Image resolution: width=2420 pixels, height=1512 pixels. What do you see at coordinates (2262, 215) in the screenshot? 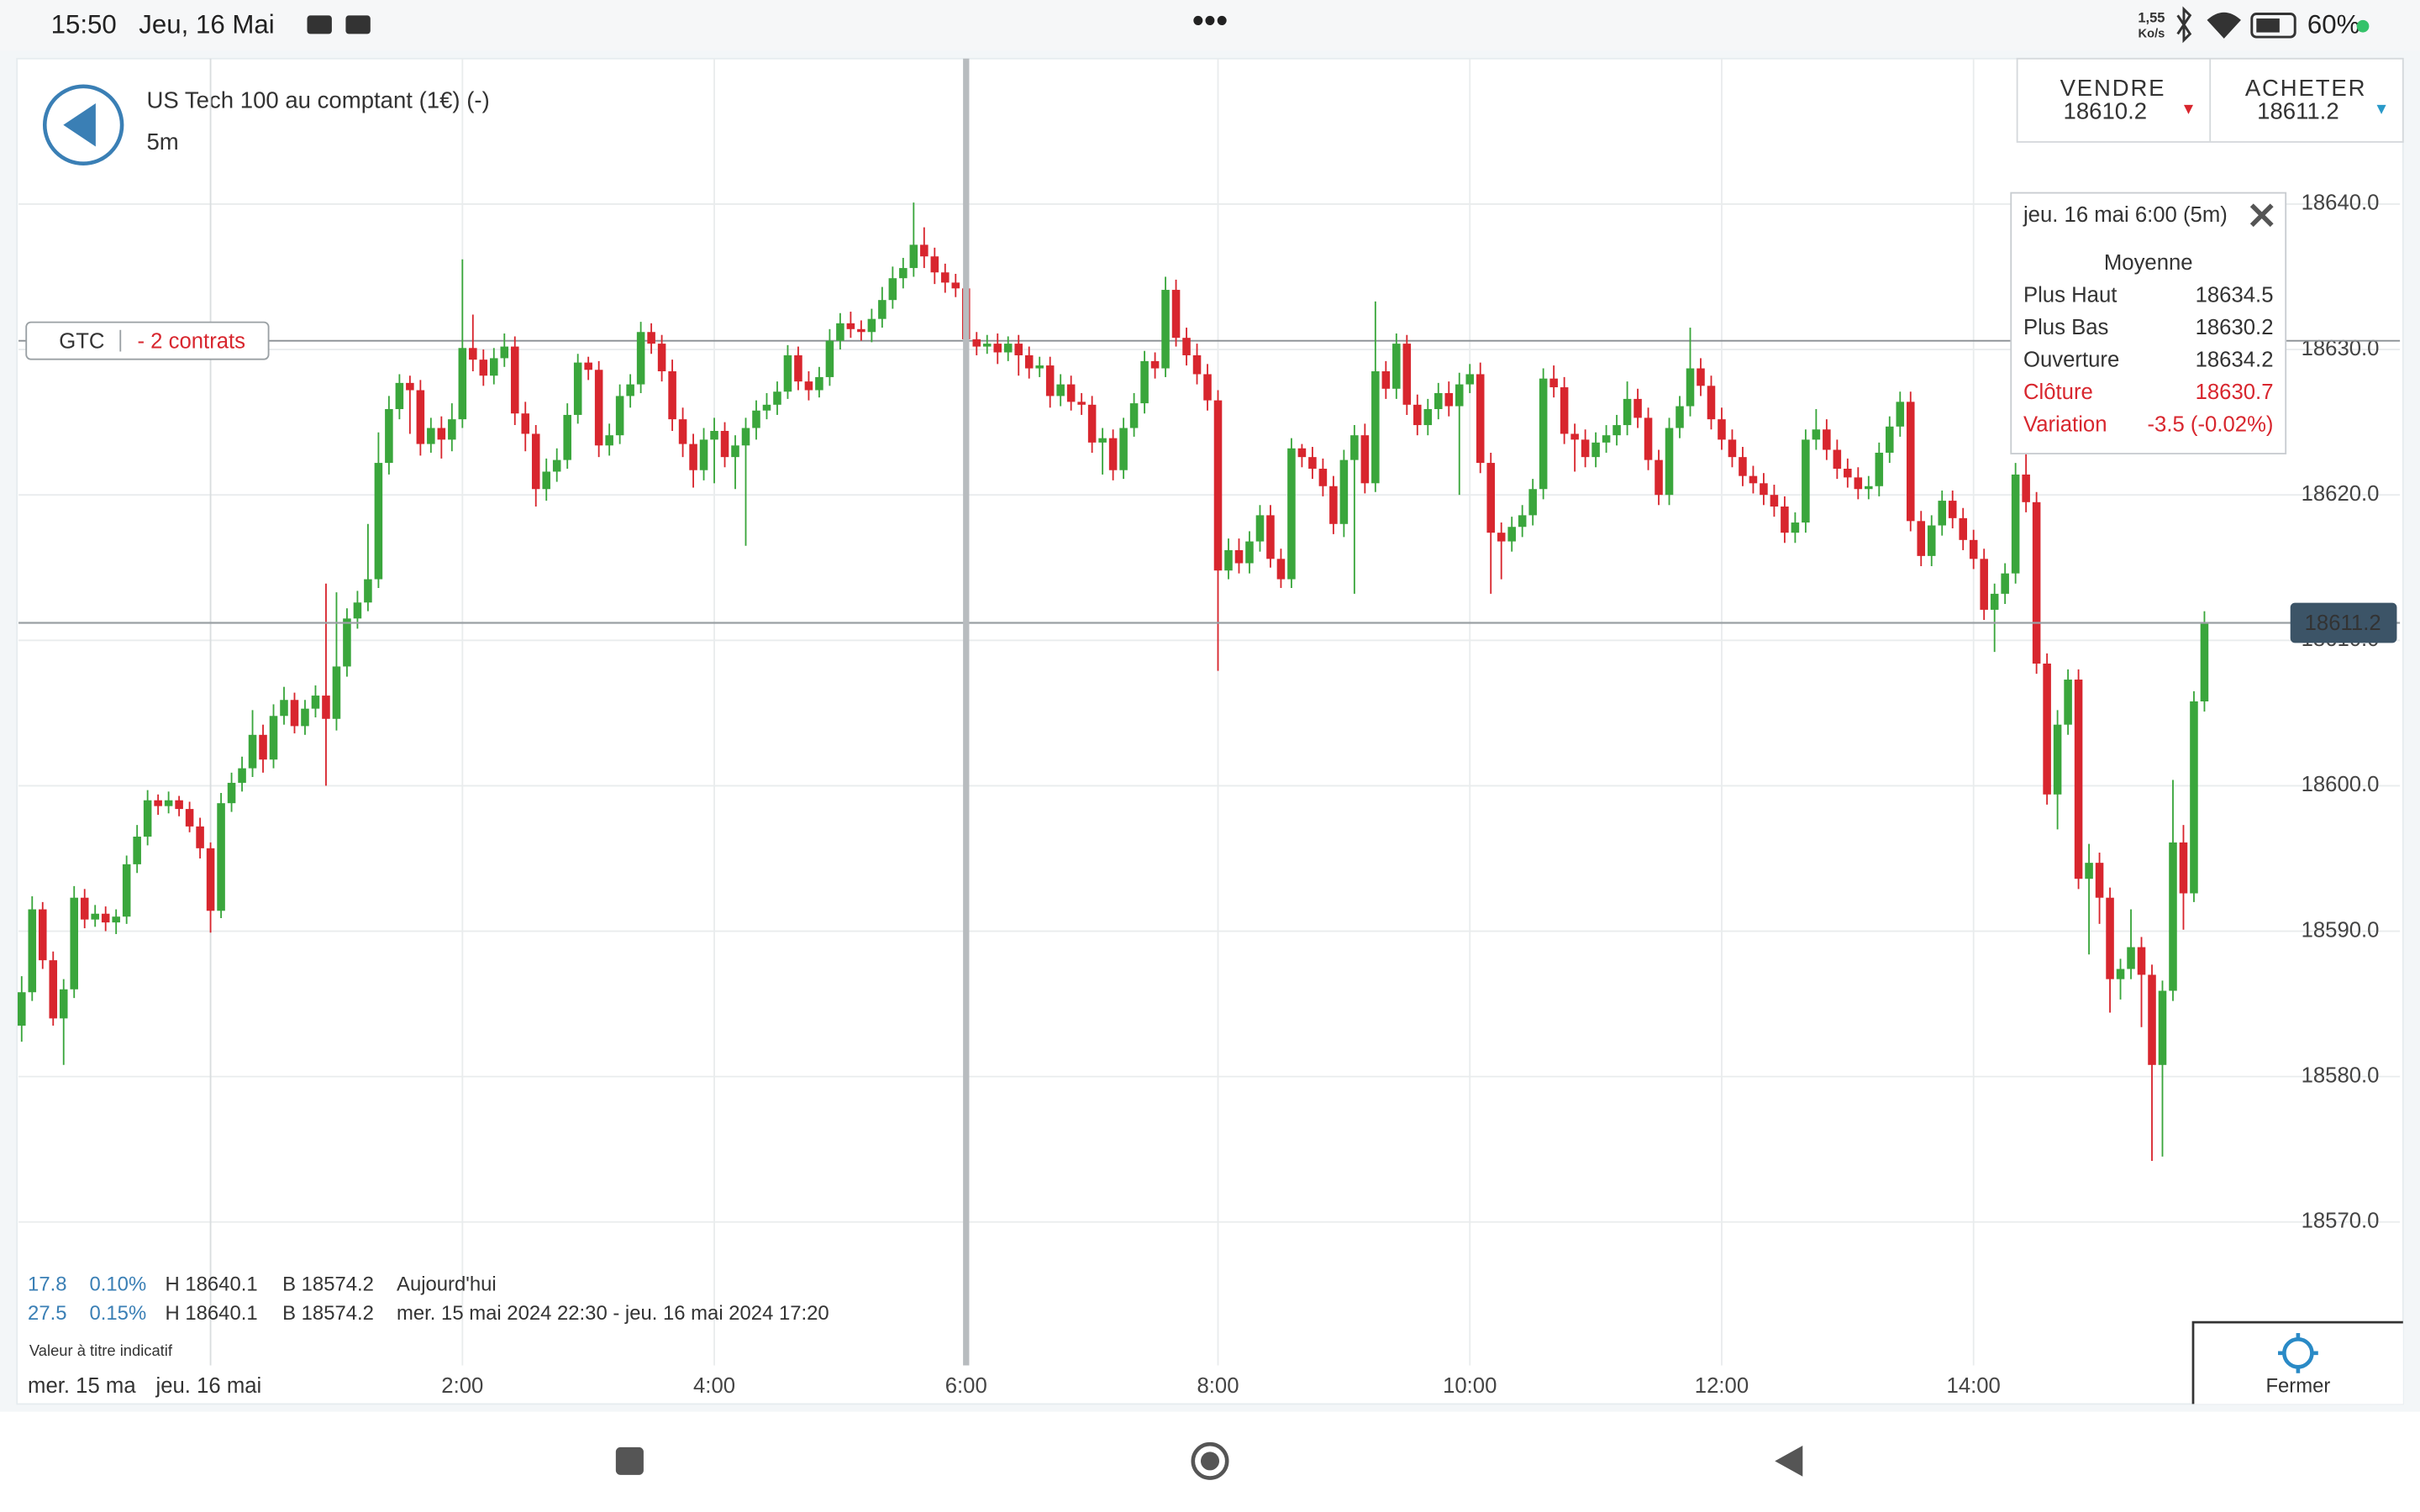
I see `tooltip-close` at bounding box center [2262, 215].